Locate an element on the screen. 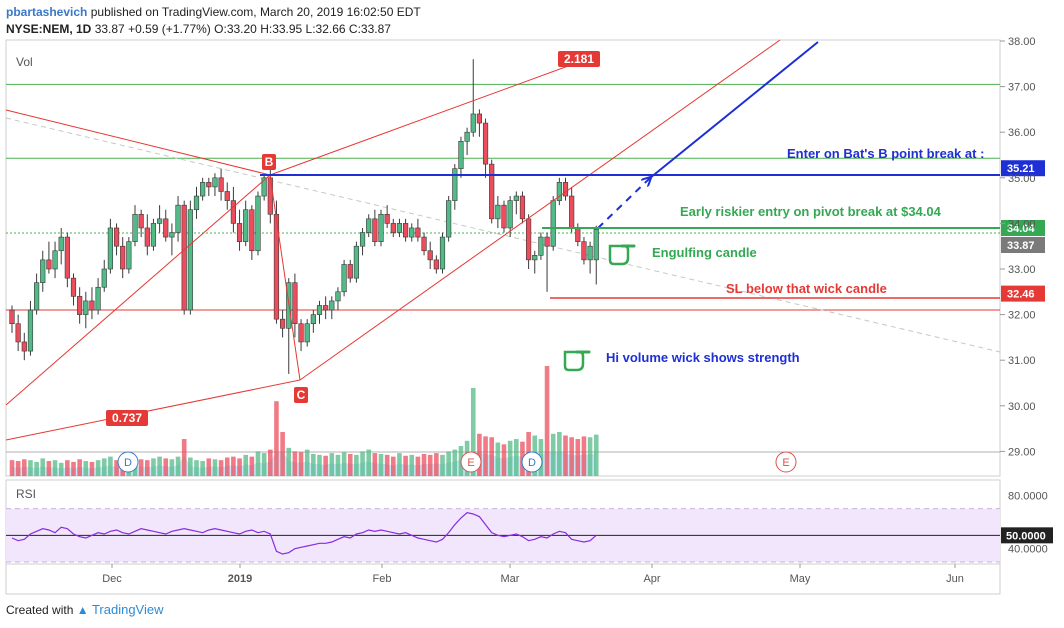 Image resolution: width=1064 pixels, height=628 pixels. pattern-label-box is located at coordinates (127, 418).